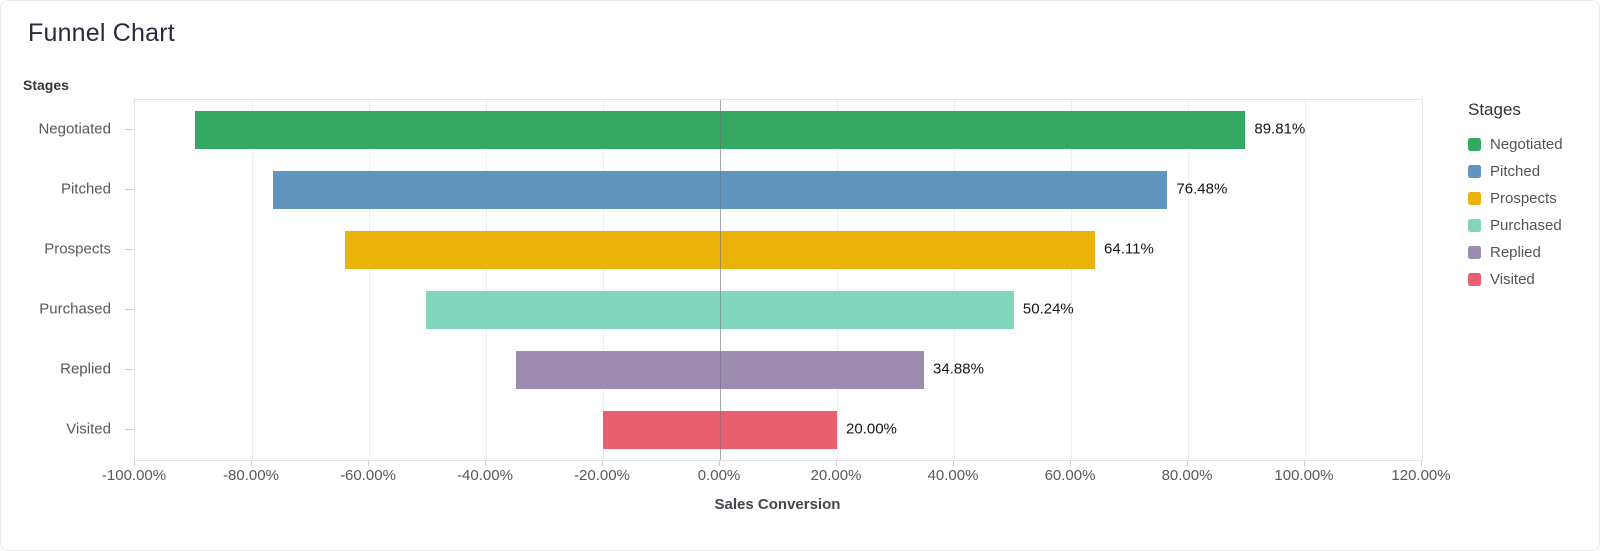  I want to click on x-axis-tick-label: 60.00%, so click(1070, 475).